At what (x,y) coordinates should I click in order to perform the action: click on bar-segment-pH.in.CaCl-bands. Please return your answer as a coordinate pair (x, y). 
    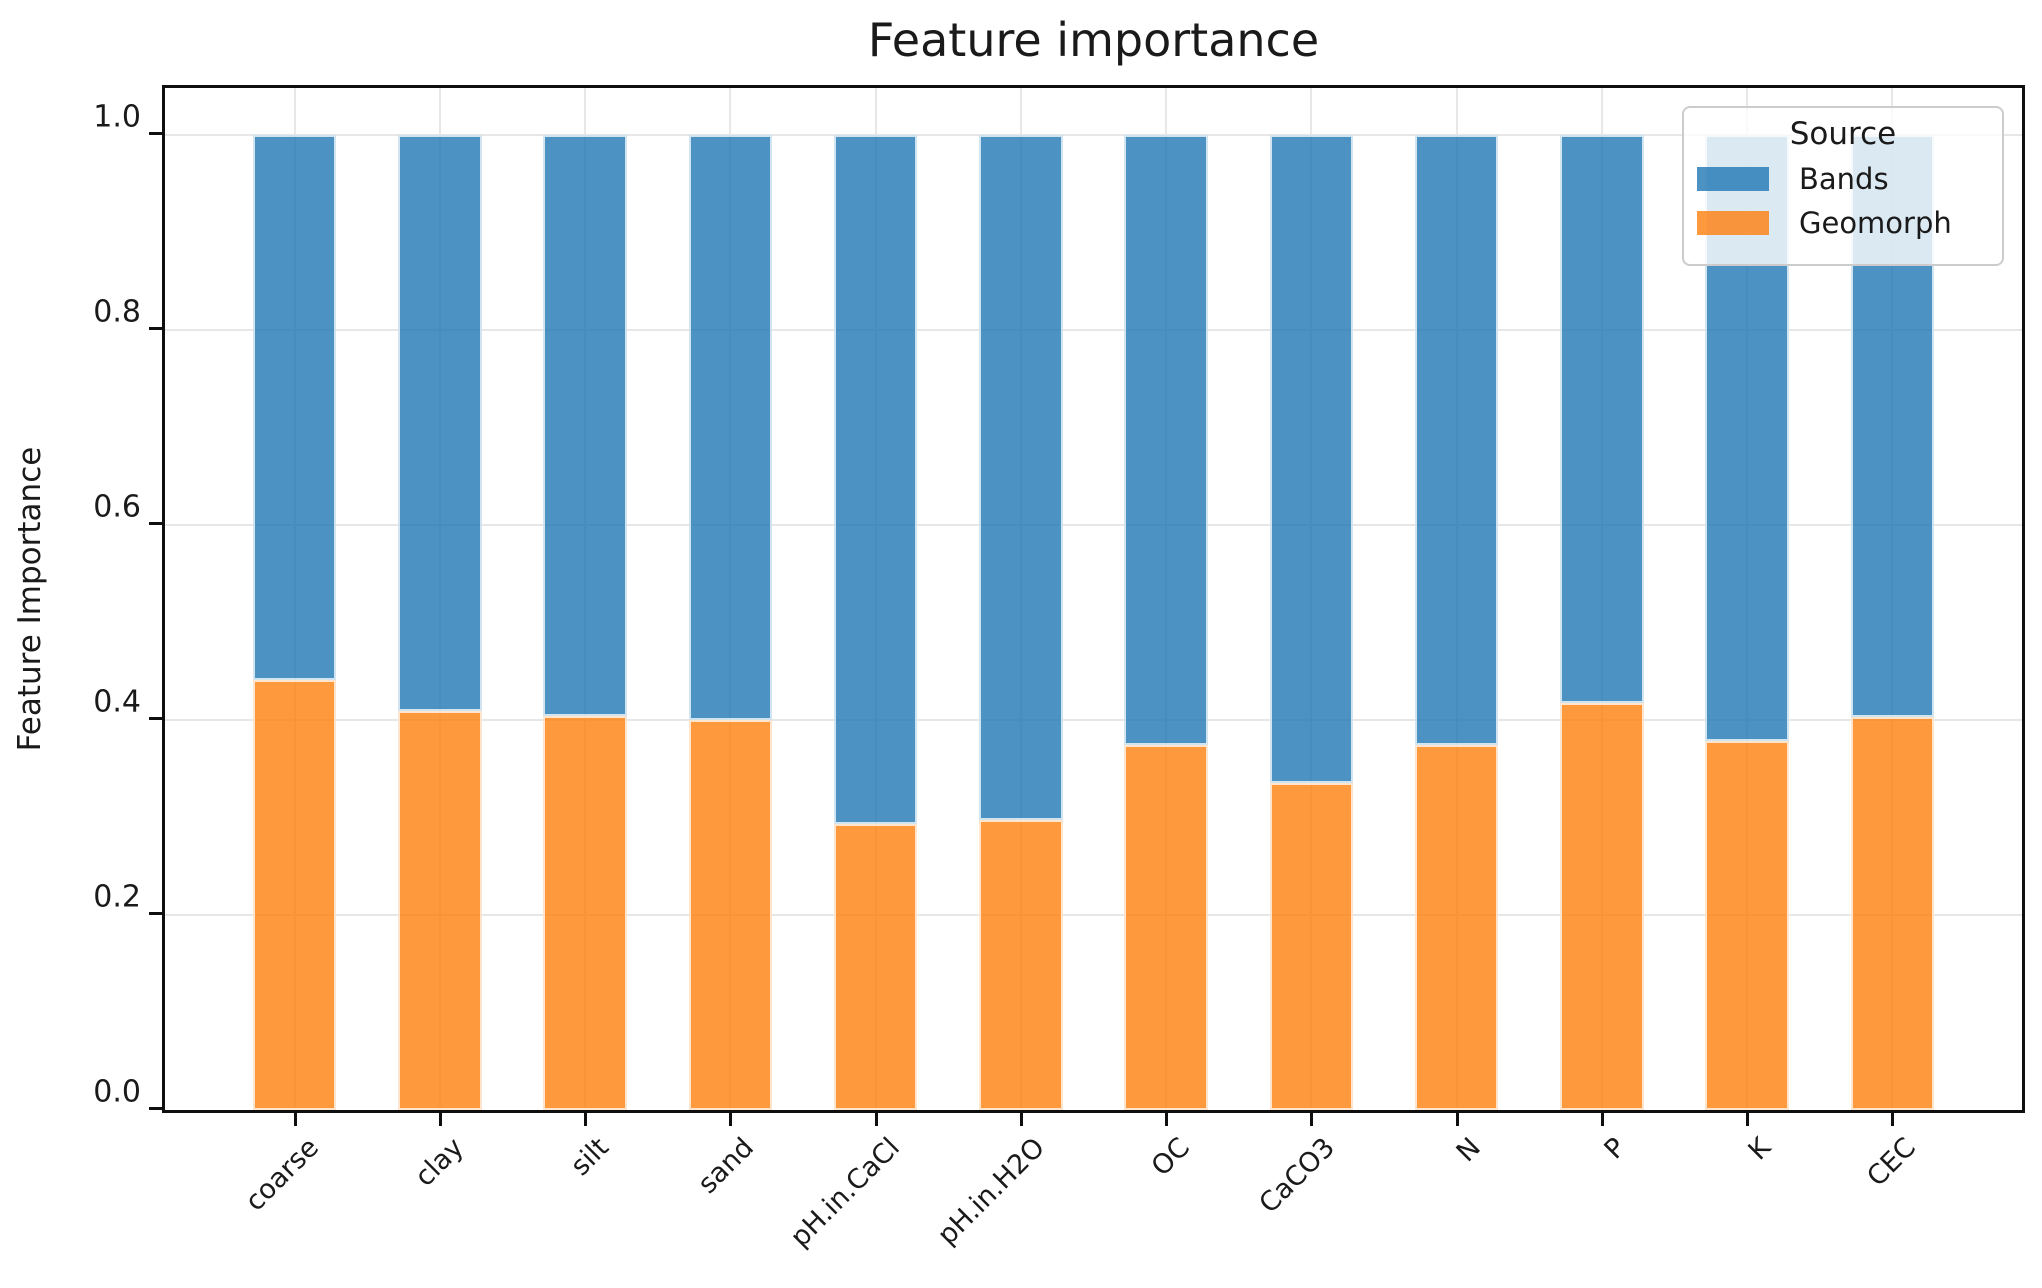
    Looking at the image, I should click on (875, 479).